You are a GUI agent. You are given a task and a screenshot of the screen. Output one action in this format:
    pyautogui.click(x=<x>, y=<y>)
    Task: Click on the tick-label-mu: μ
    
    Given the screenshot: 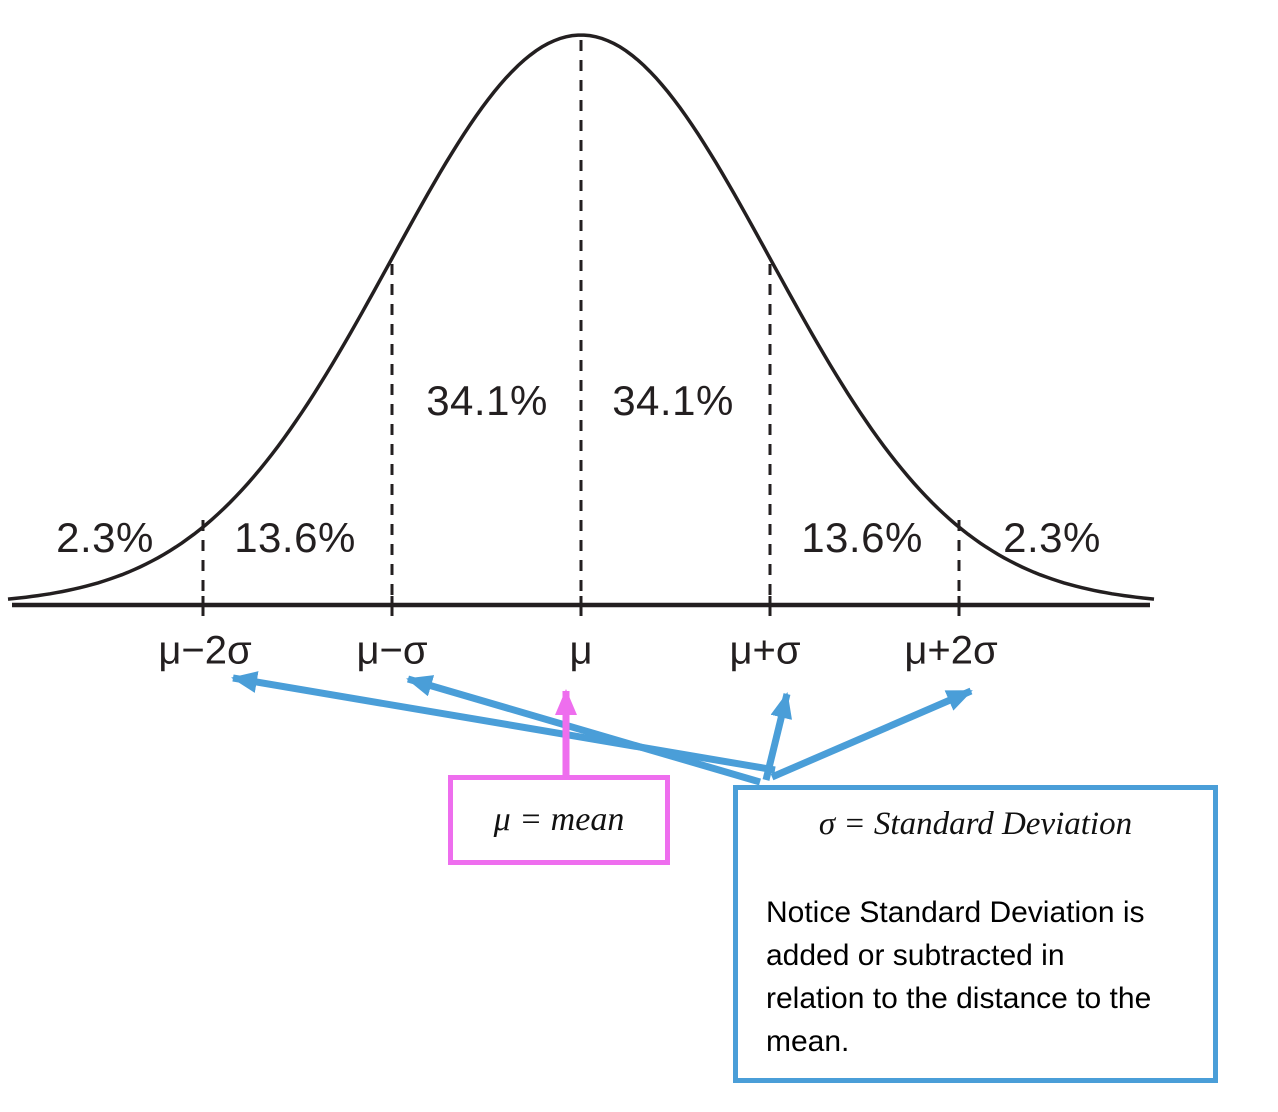 What is the action you would take?
    pyautogui.click(x=581, y=650)
    